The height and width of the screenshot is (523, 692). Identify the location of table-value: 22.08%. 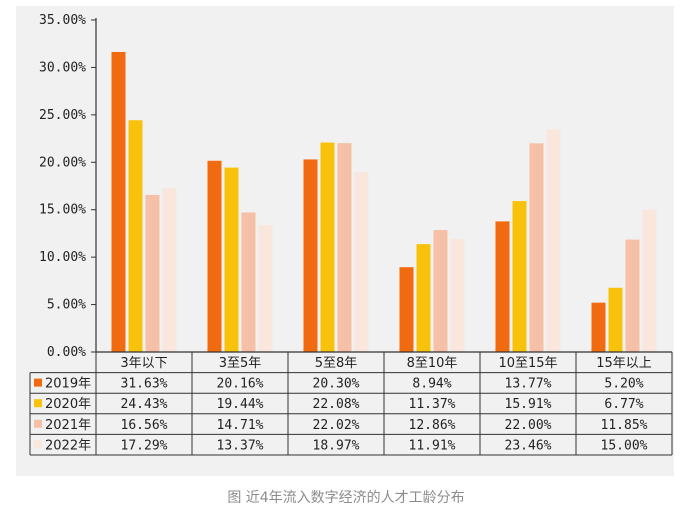
(336, 404).